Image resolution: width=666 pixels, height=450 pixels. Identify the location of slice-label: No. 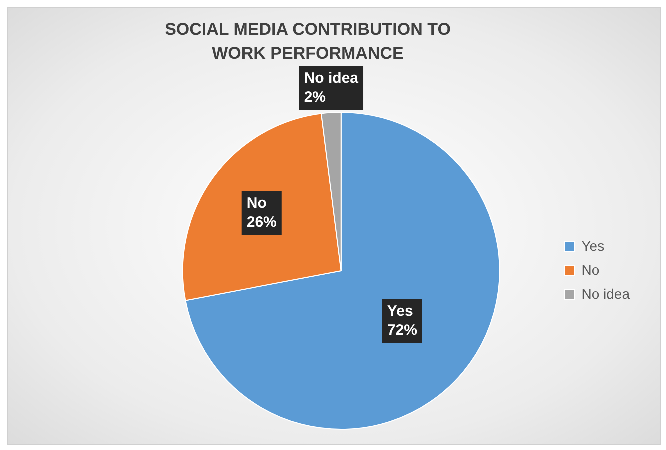
(256, 203).